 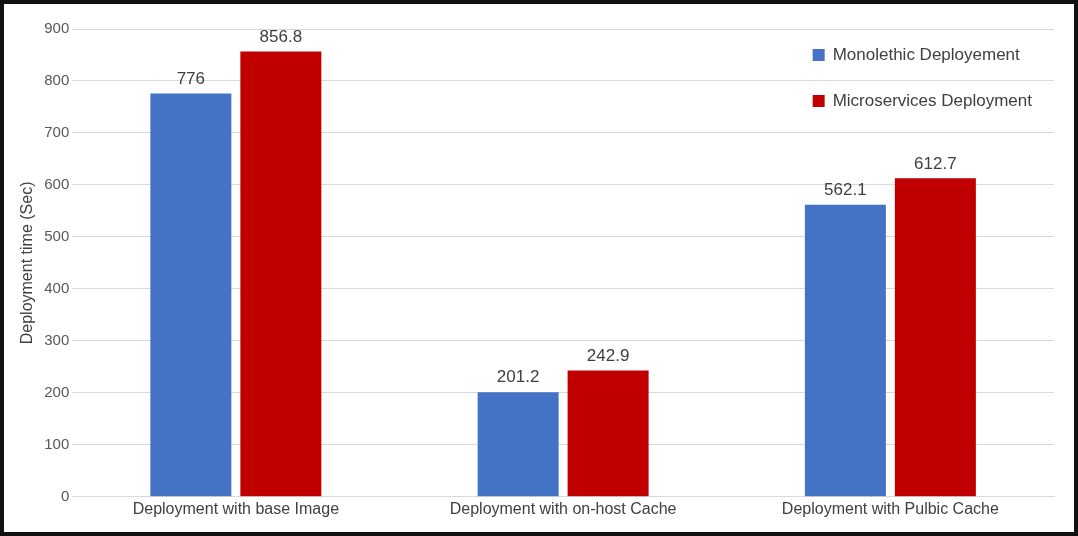 What do you see at coordinates (57, 391) in the screenshot?
I see `y-tick-label: 200` at bounding box center [57, 391].